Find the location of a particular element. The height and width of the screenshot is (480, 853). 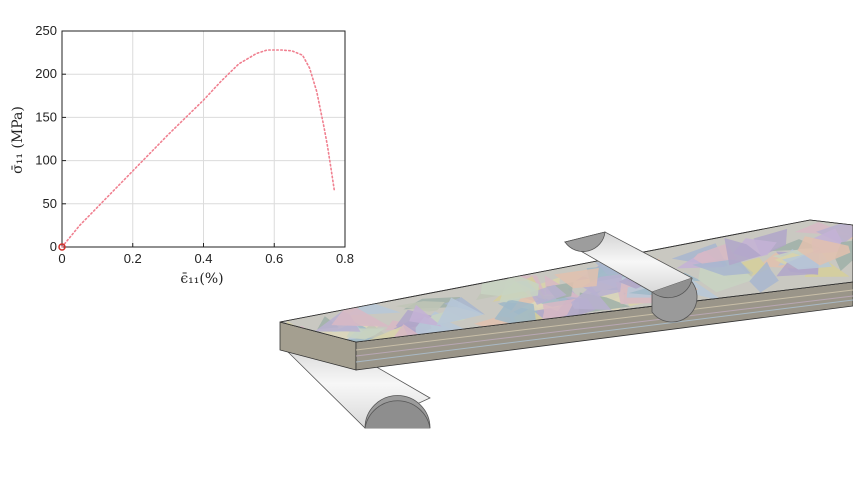

y-tick-label: 50 is located at coordinates (50, 203).